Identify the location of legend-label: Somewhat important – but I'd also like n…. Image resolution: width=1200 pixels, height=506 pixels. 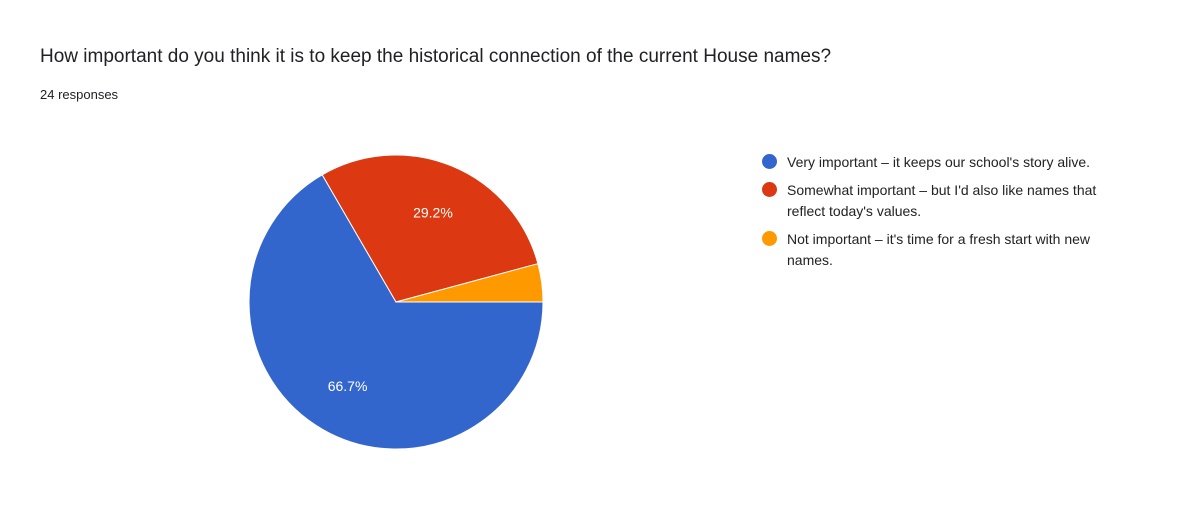
(942, 200).